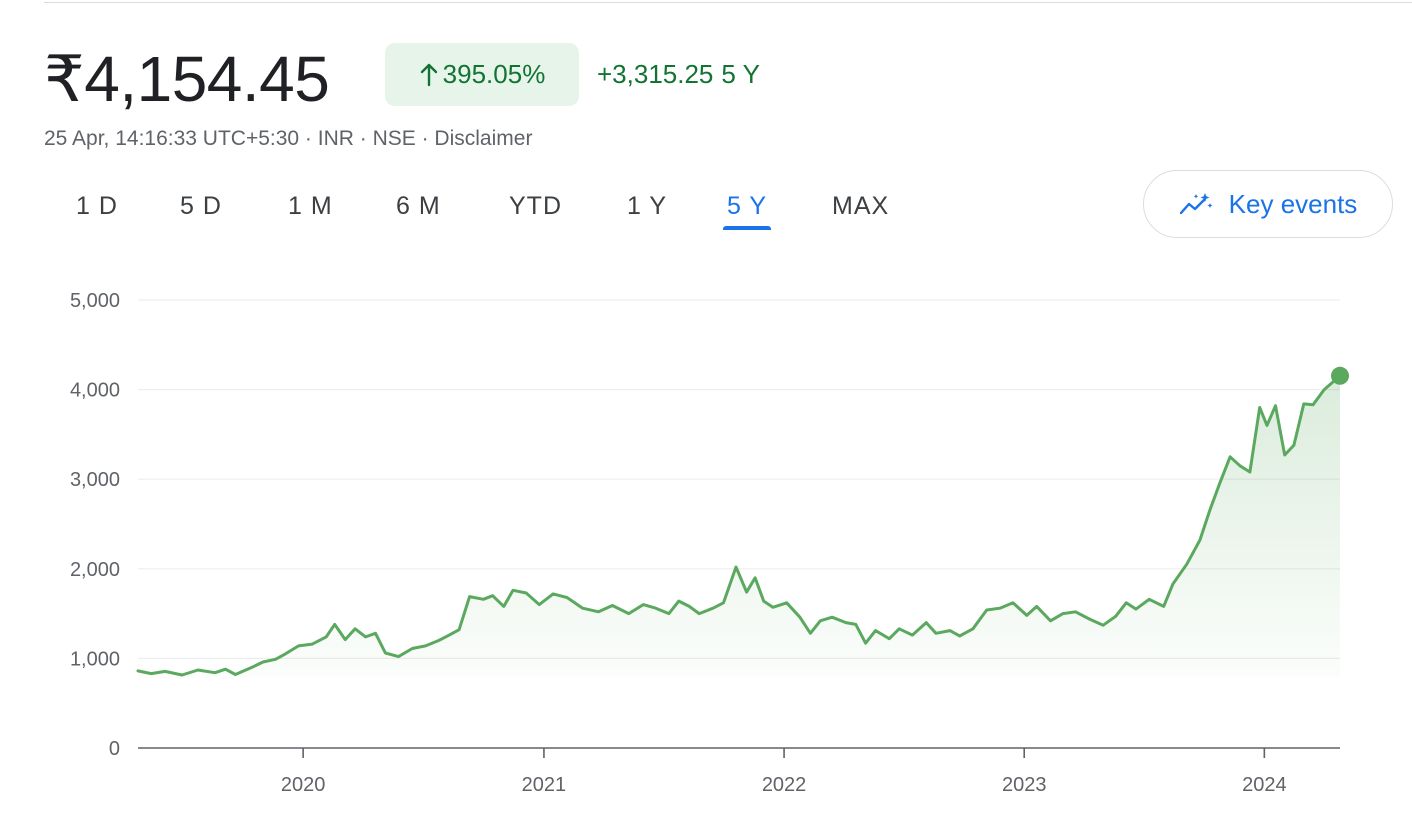 Image resolution: width=1412 pixels, height=832 pixels. Describe the element at coordinates (95, 659) in the screenshot. I see `y-tick-label: 1,000` at that location.